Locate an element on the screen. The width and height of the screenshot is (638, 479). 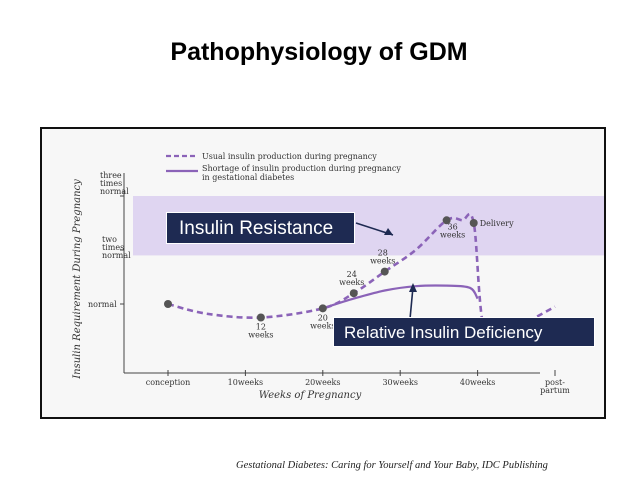
point-label-36-weeks: weeks is located at coordinates (452, 234).